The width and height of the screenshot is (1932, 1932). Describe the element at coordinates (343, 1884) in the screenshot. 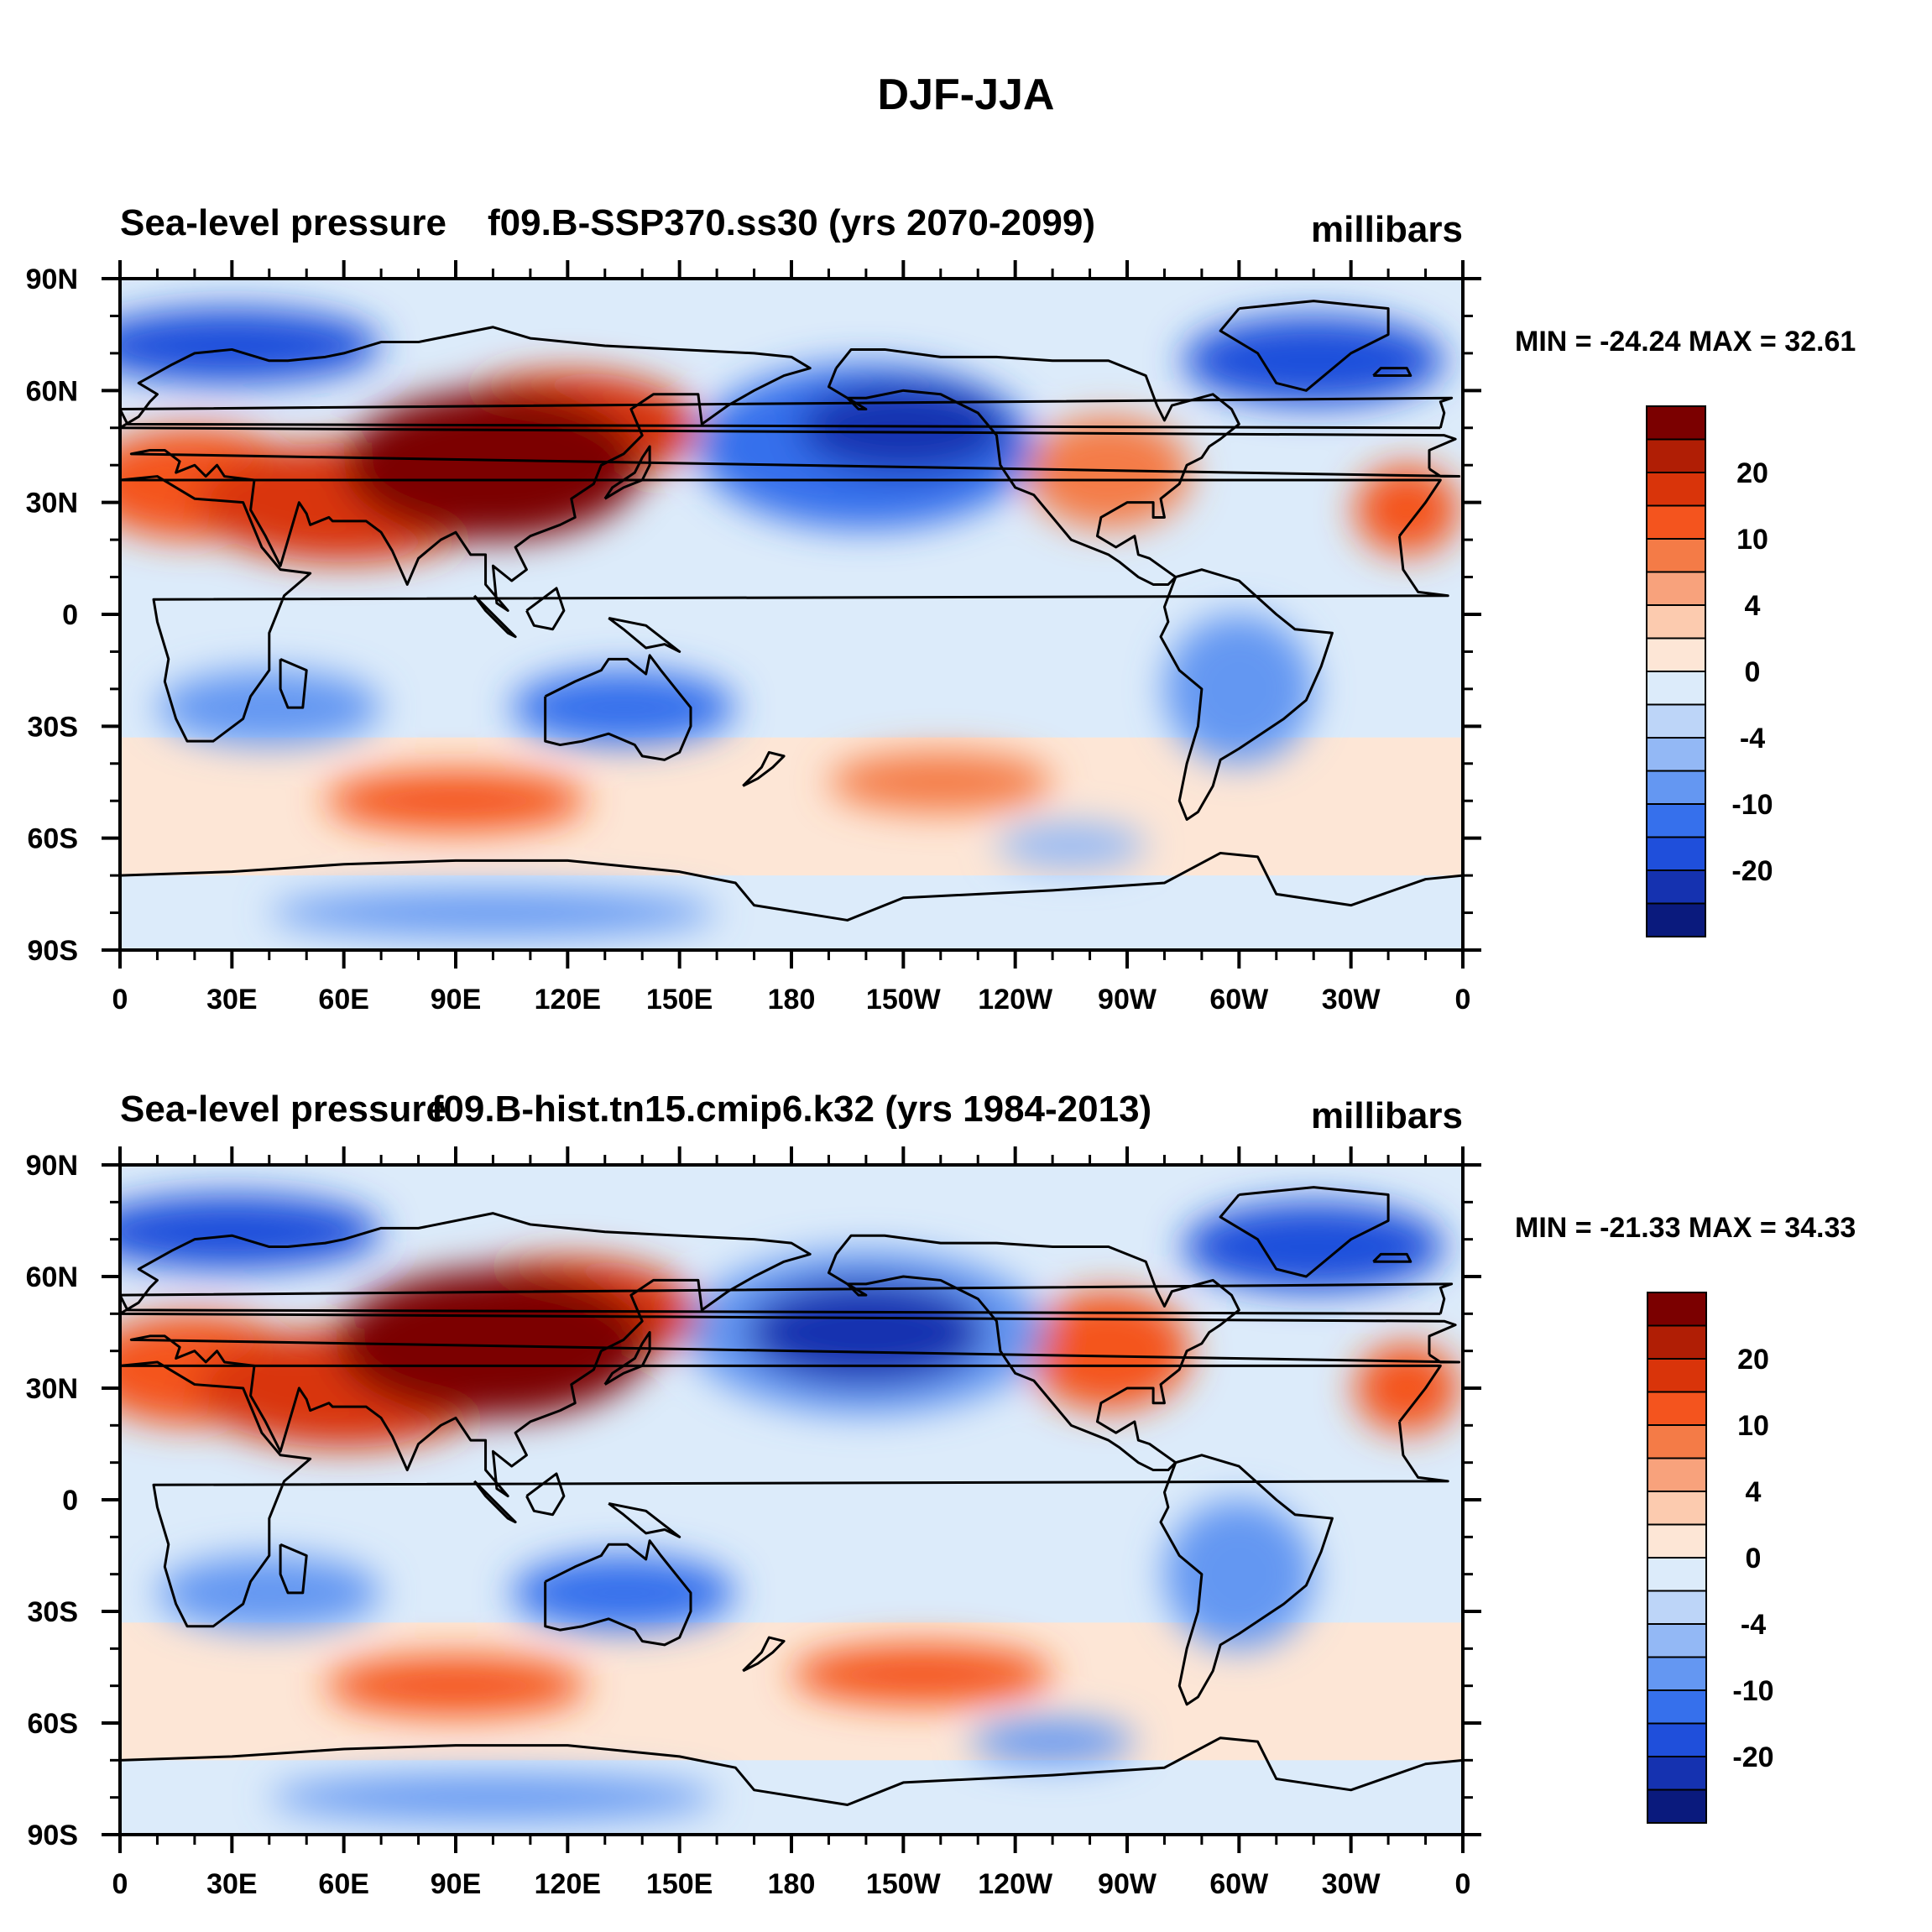

I see `x-tick-label: 60E` at that location.